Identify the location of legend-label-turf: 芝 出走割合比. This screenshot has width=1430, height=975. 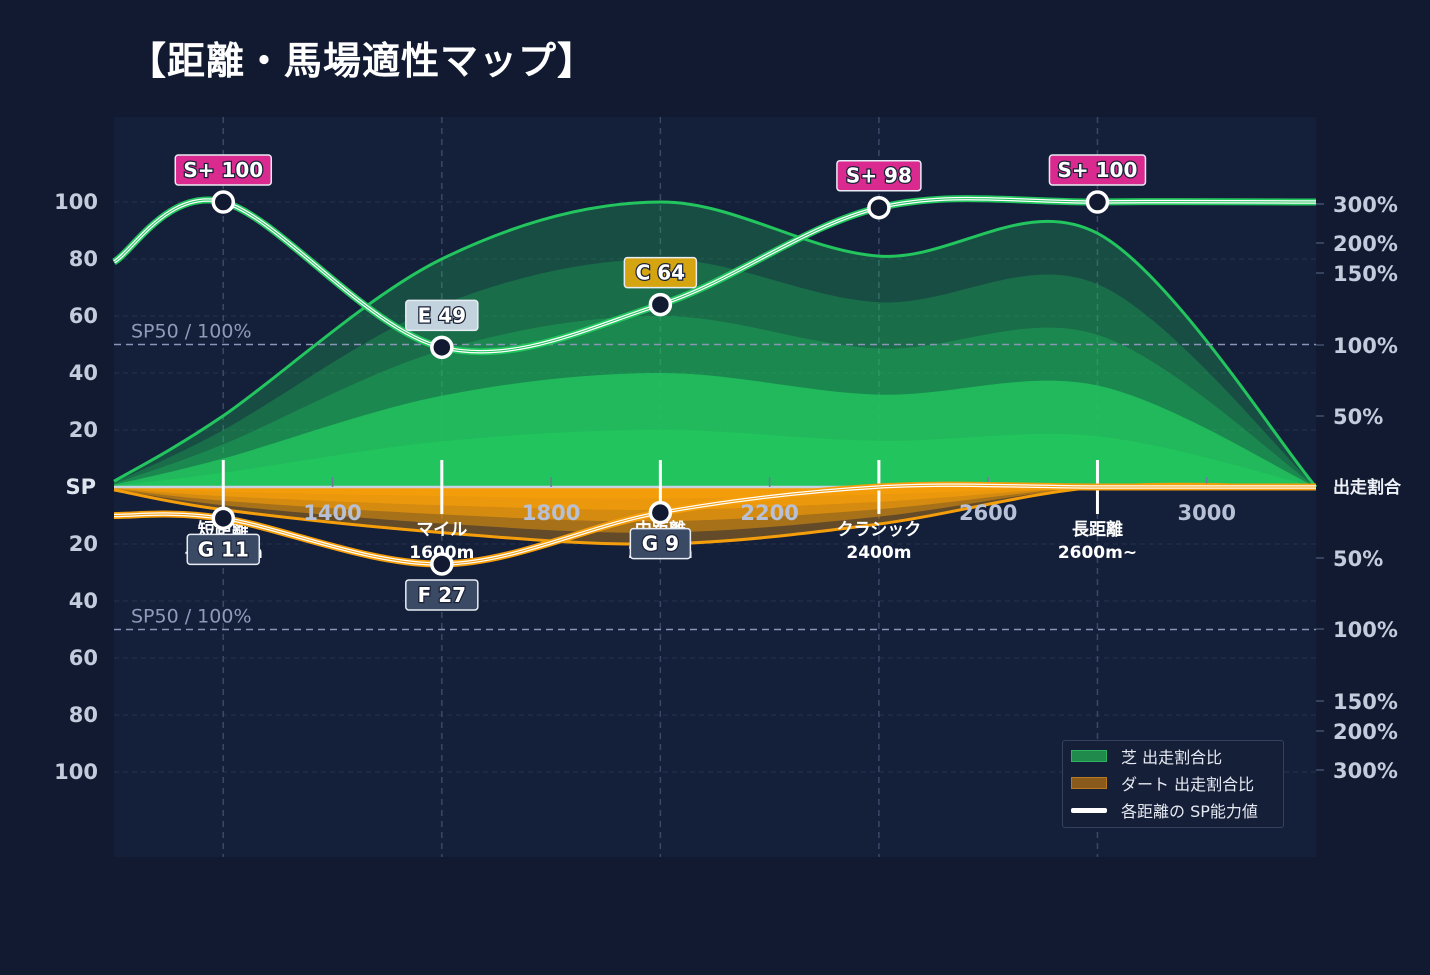
(1172, 757).